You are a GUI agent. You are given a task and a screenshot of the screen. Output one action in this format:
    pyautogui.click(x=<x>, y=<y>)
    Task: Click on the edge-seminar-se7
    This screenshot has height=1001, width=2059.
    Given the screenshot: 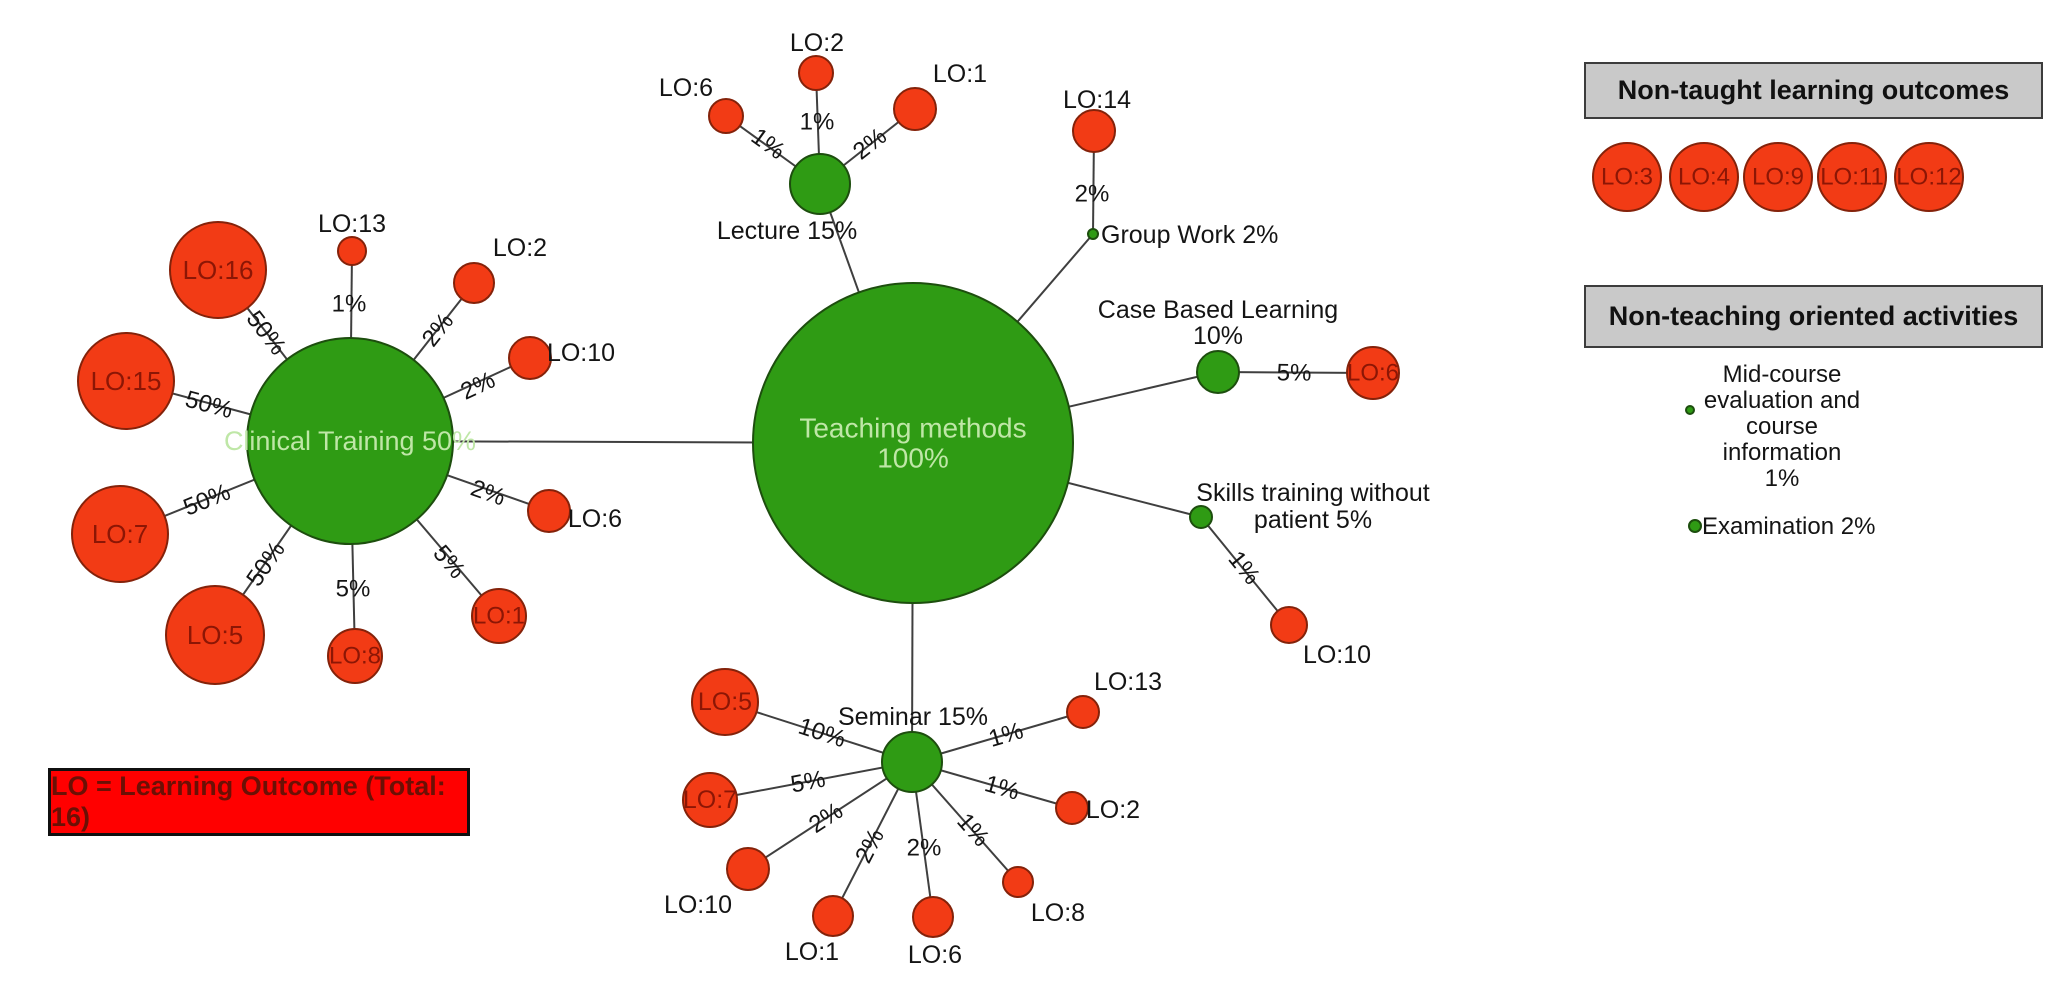 What is the action you would take?
    pyautogui.click(x=811, y=781)
    